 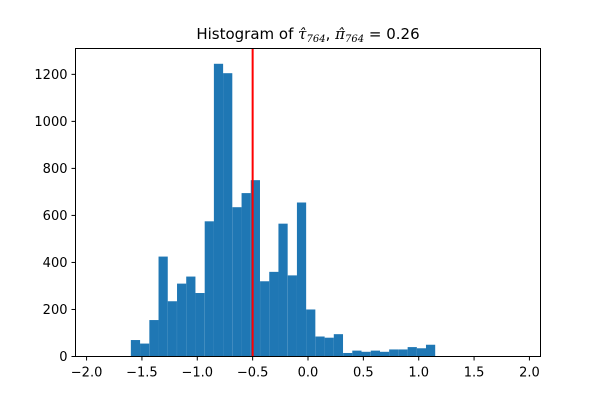 I want to click on y-tick-label: 1000, so click(x=50, y=122).